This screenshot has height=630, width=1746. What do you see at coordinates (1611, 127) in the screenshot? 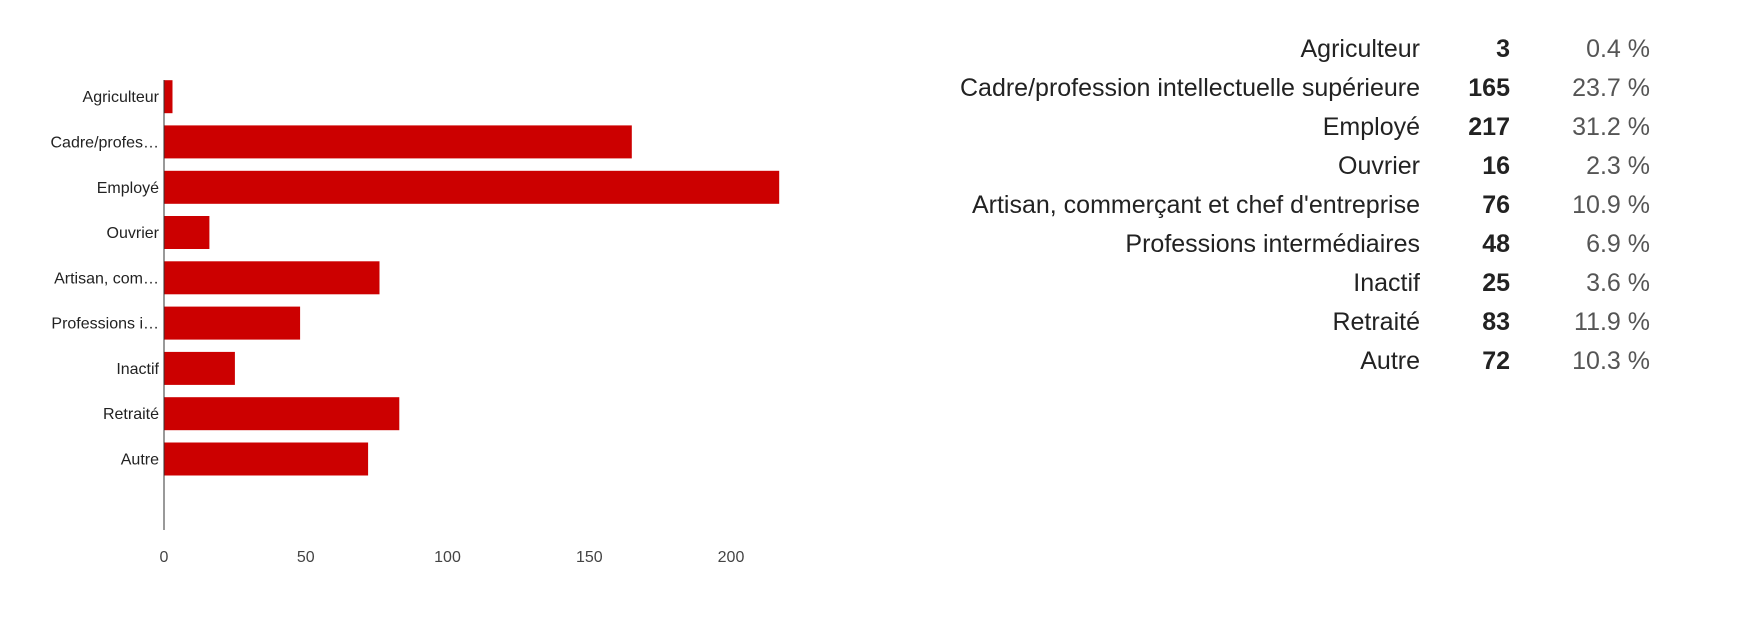
I see `summary-percent: 31.2 %` at bounding box center [1611, 127].